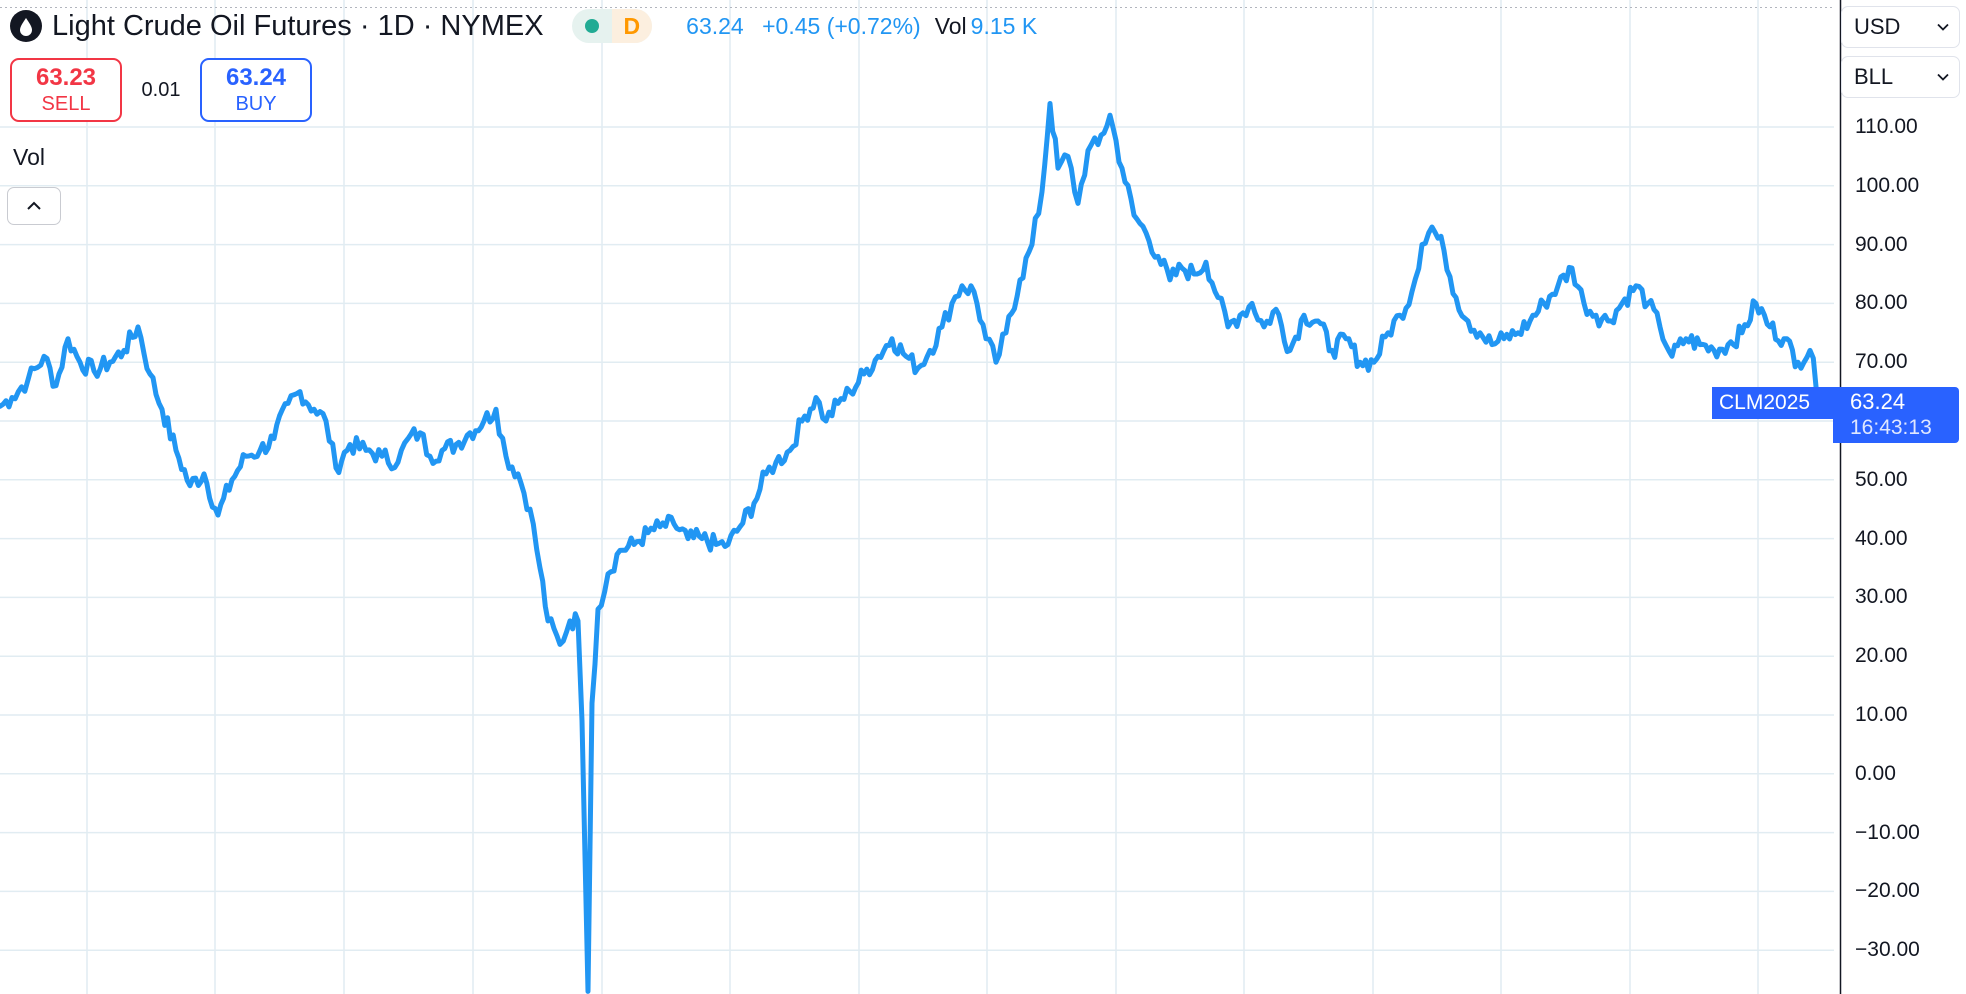 Image resolution: width=1966 pixels, height=994 pixels. What do you see at coordinates (1891, 427) in the screenshot?
I see `bar-close-countdown: 16:43:13` at bounding box center [1891, 427].